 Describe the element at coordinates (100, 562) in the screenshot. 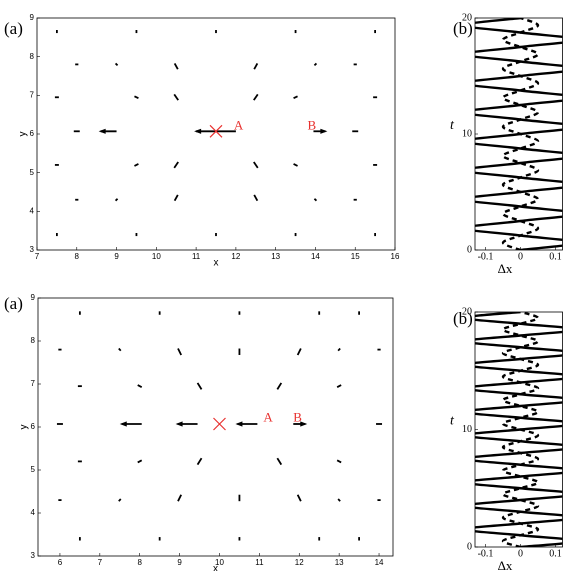

I see `x-tick-label: 7` at that location.